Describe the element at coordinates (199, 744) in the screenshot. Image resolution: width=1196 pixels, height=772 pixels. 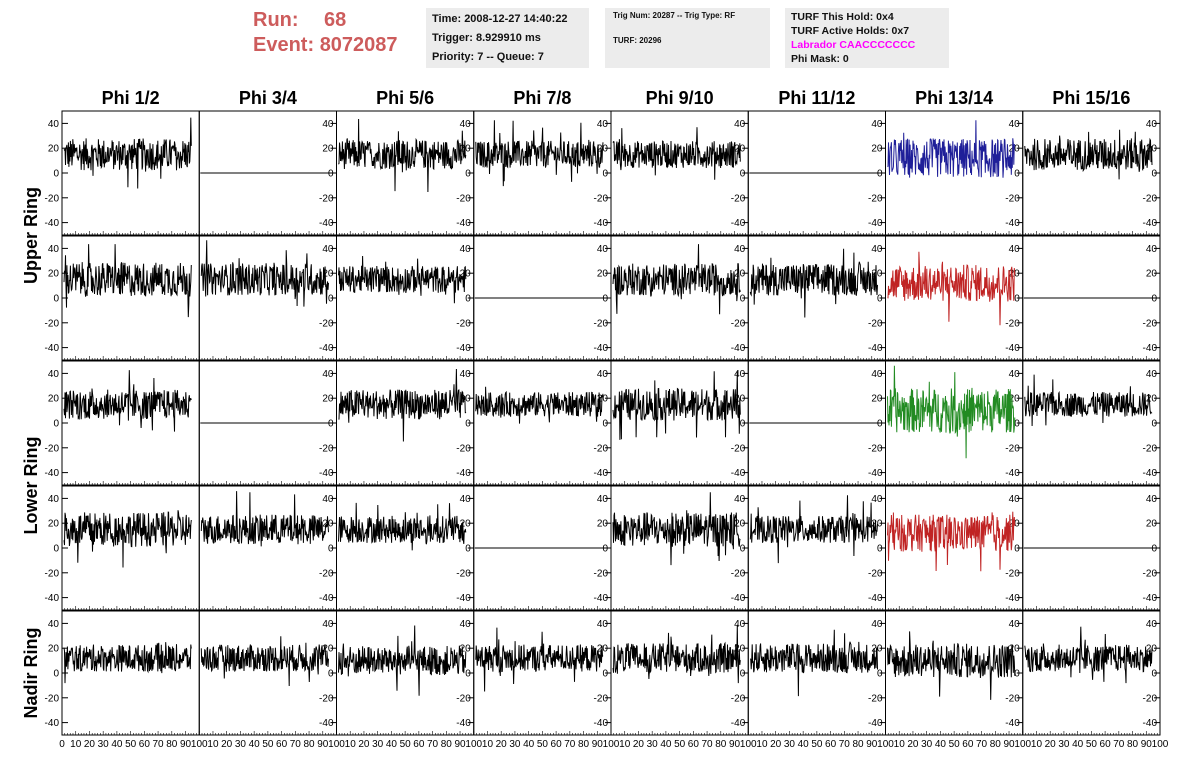
I see `x-tick-label: 100` at that location.